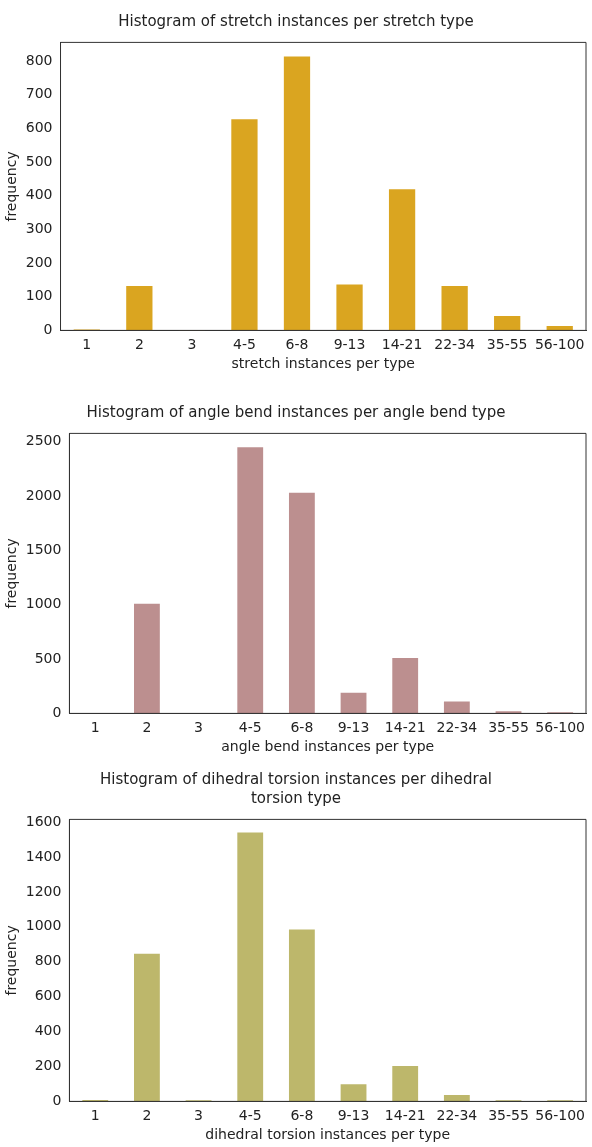  What do you see at coordinates (323, 363) in the screenshot?
I see `x-axis-title: stretch instances per type` at bounding box center [323, 363].